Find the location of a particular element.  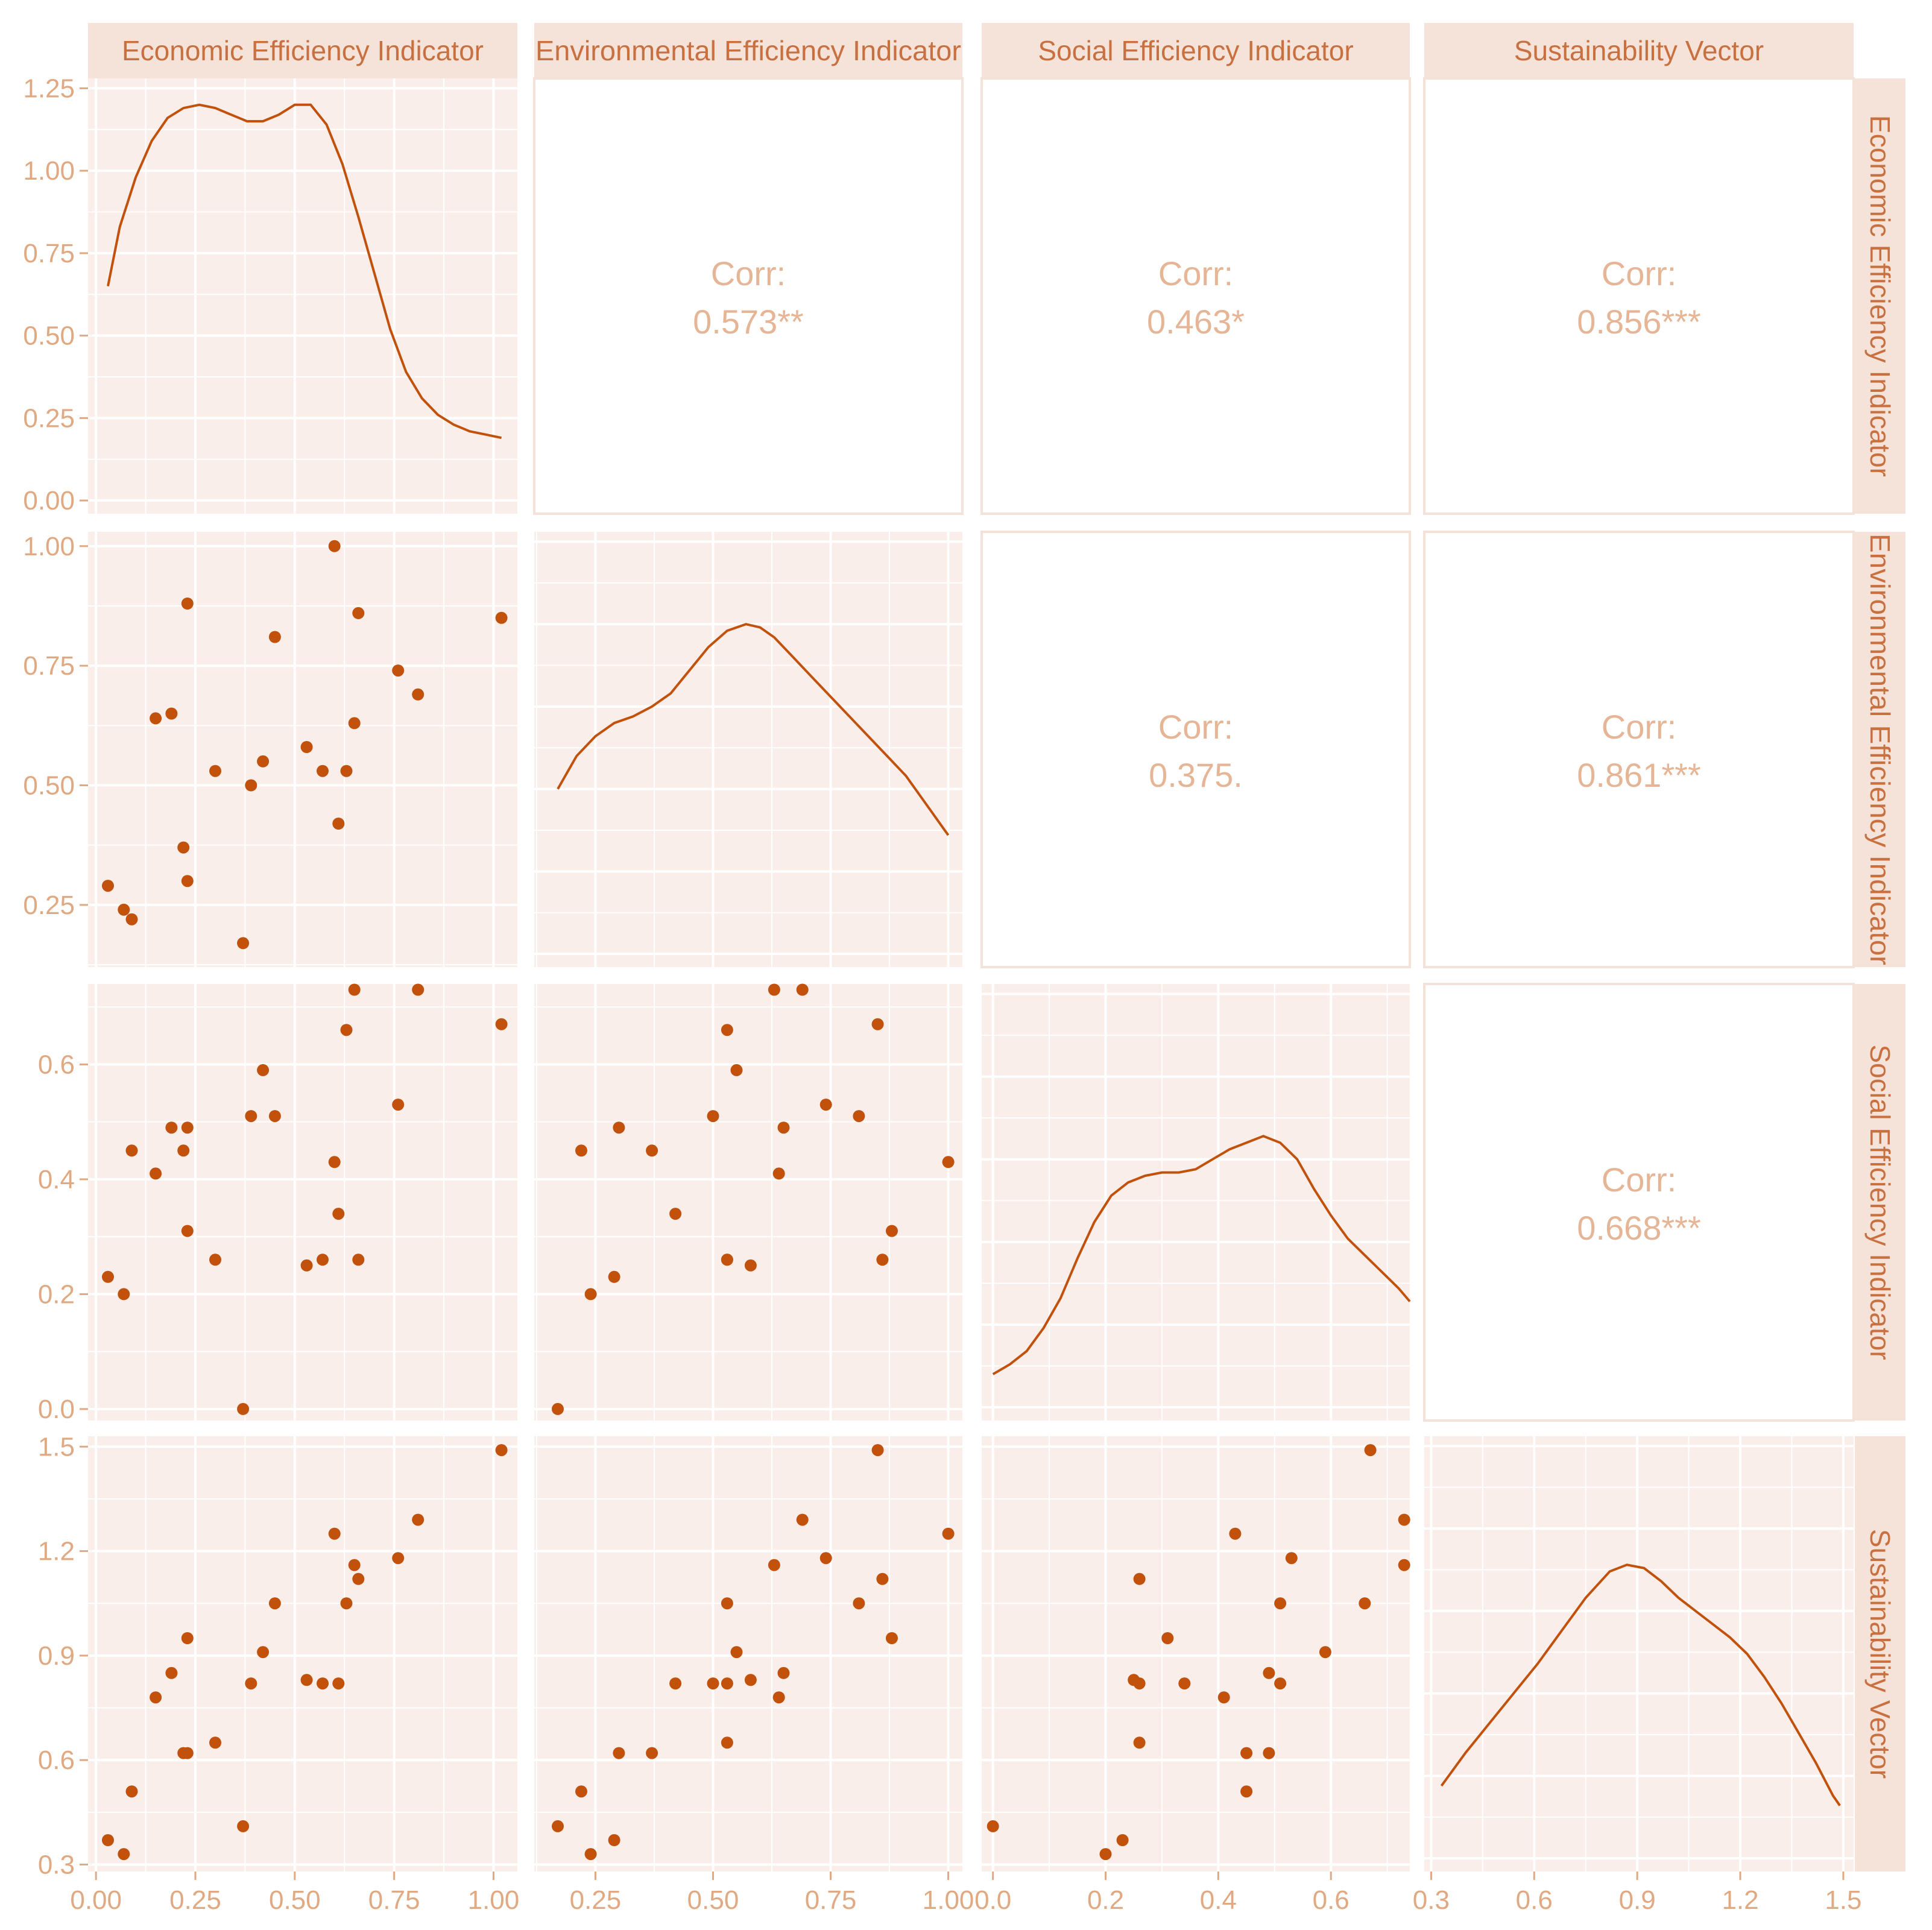

panel-r0-c3 is located at coordinates (1639, 296).